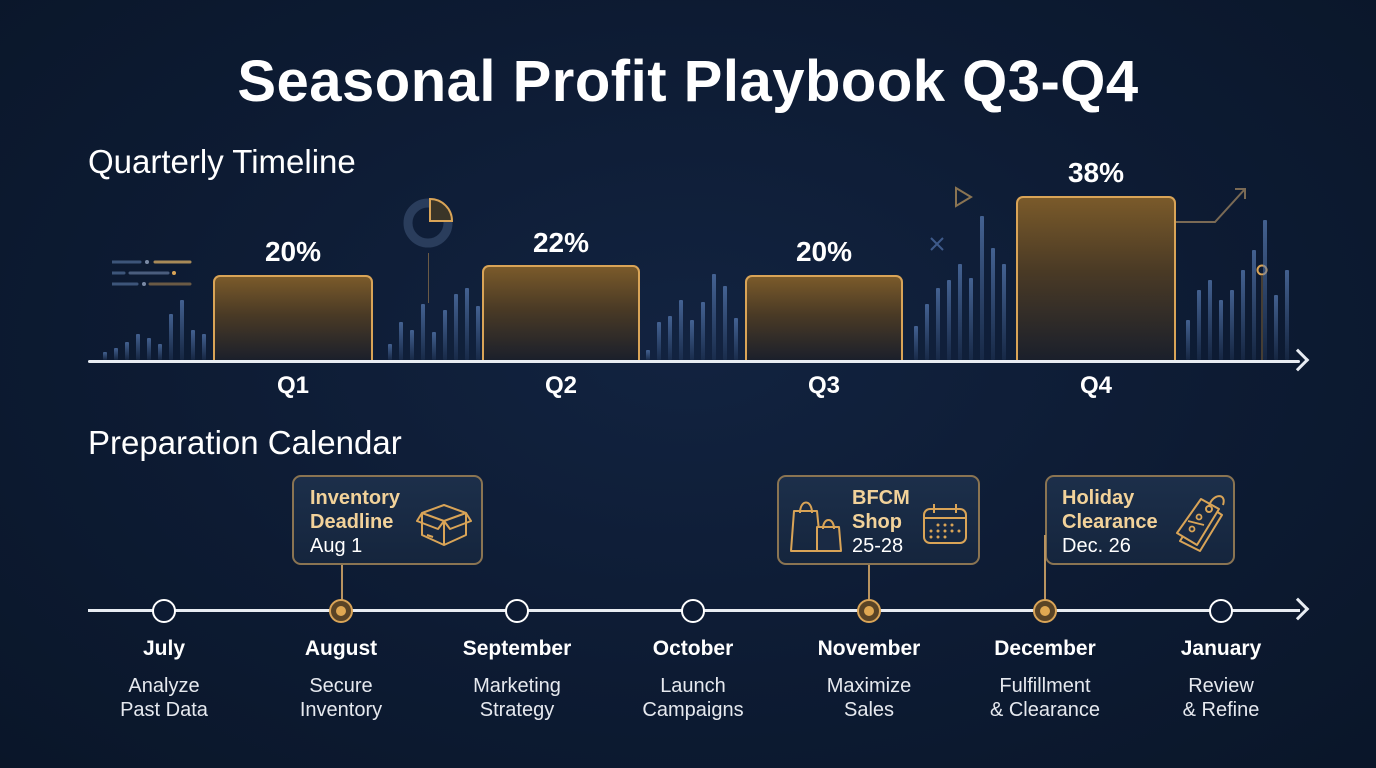 This screenshot has width=1376, height=768. Describe the element at coordinates (881, 498) in the screenshot. I see `callout-title-line1: BFCM` at that location.